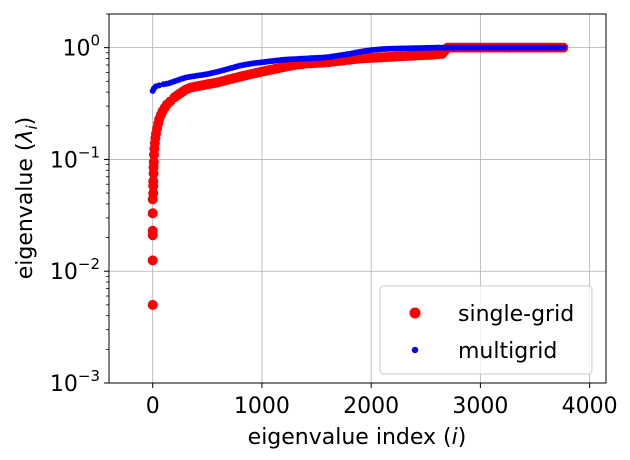  What do you see at coordinates (95, 41) in the screenshot?
I see `y-tick-label-exponent: 0` at bounding box center [95, 41].